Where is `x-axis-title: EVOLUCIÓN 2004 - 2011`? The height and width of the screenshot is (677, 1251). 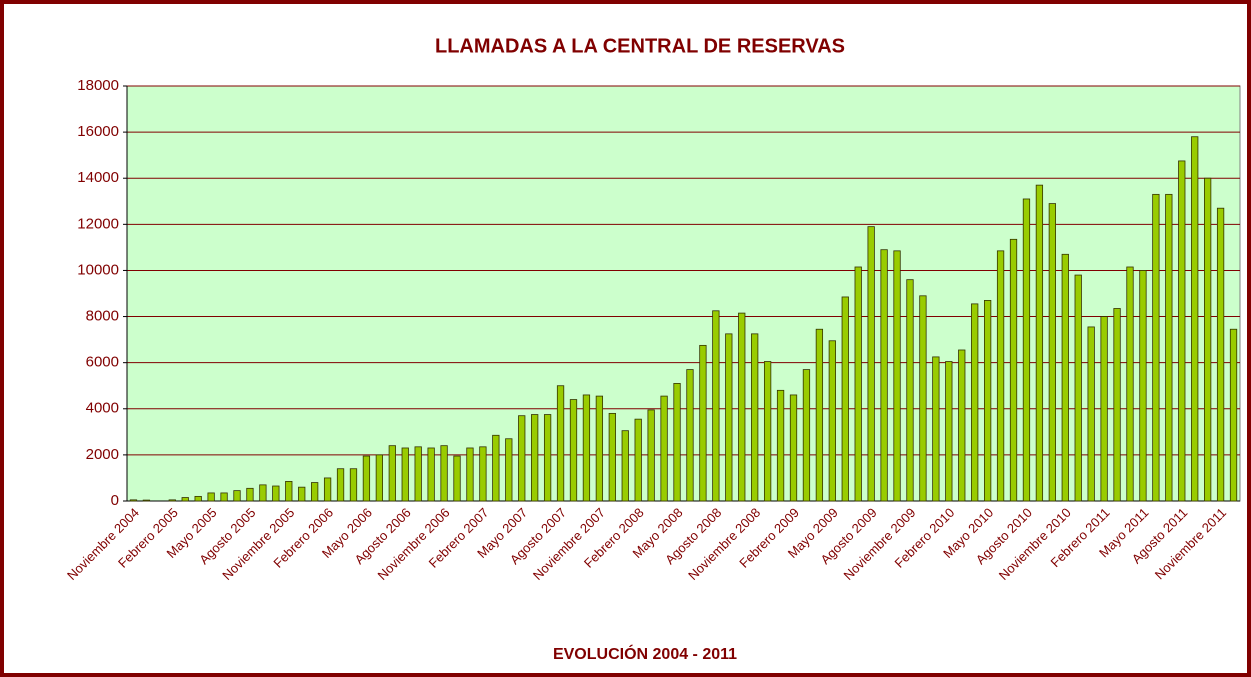
x-axis-title: EVOLUCIÓN 2004 - 2011 is located at coordinates (645, 653).